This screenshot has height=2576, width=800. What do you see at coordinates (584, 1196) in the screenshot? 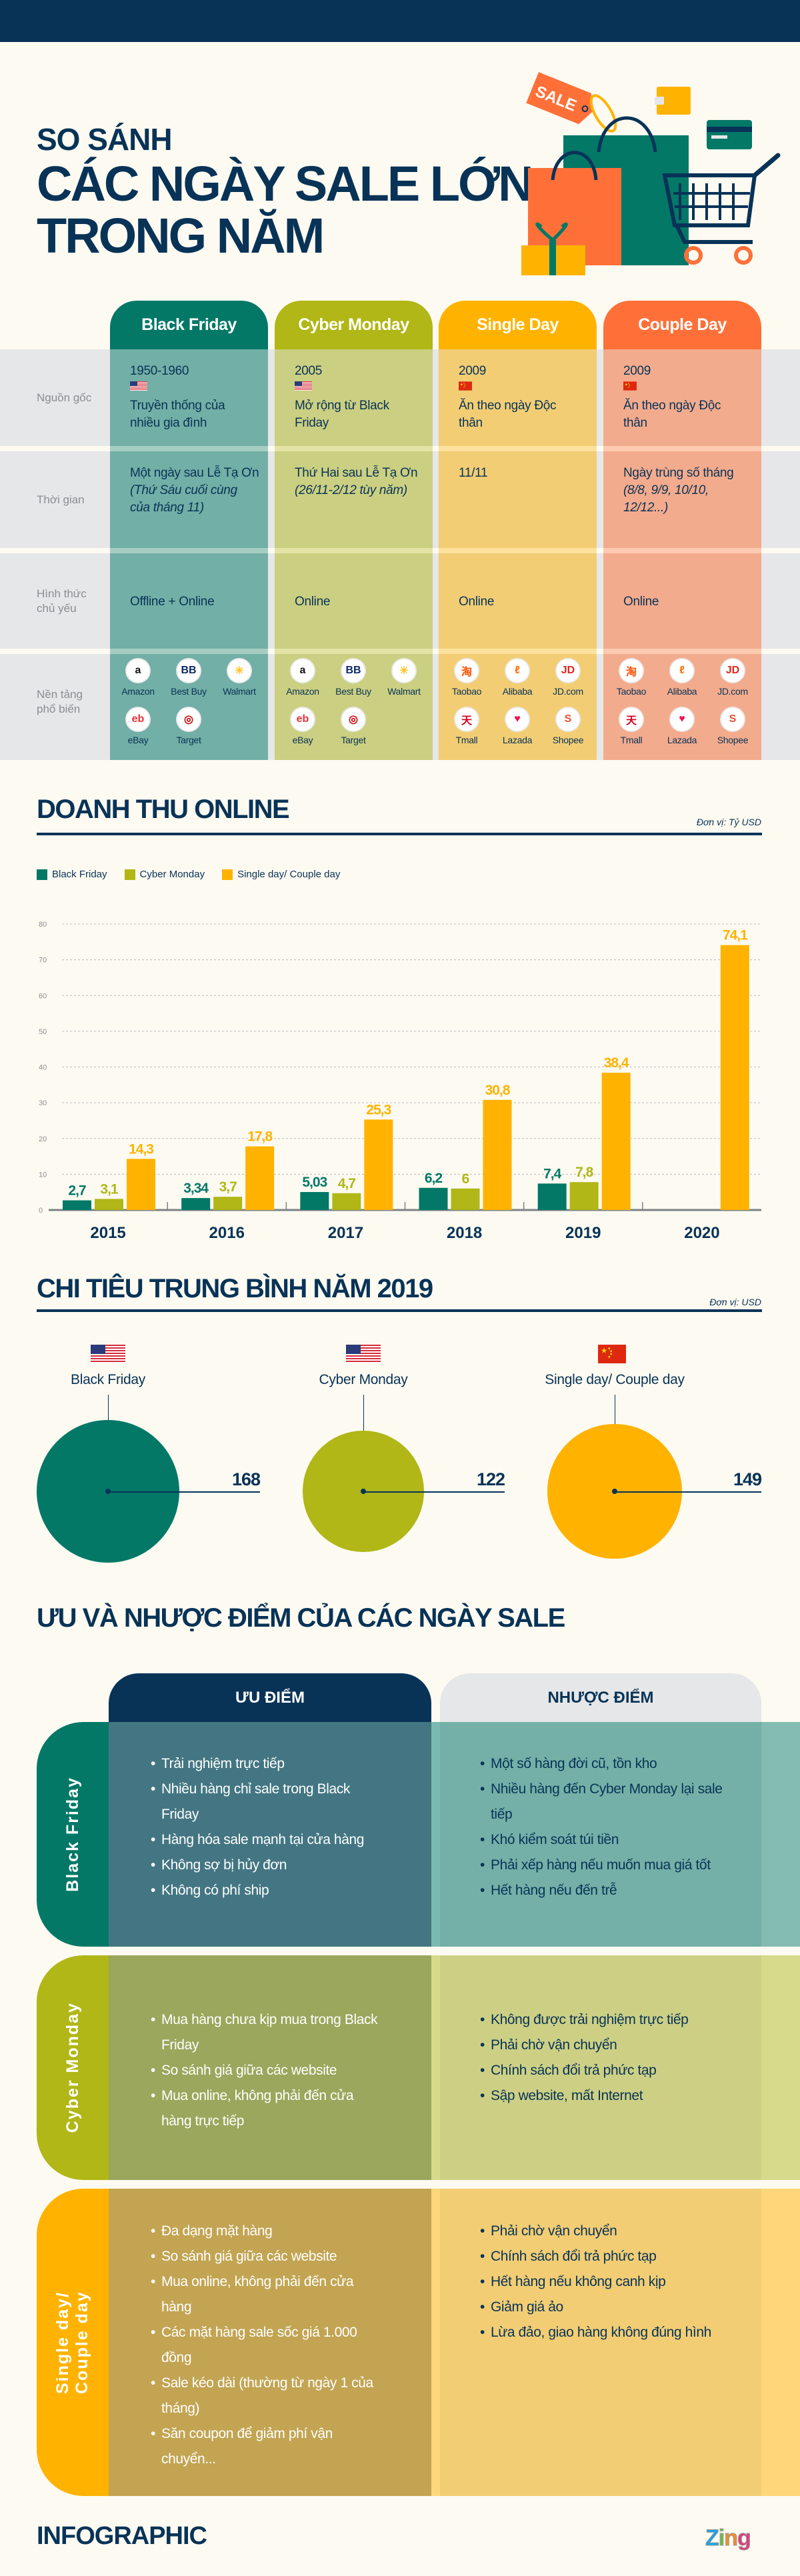
I see `bar-cyber-monday-2019` at bounding box center [584, 1196].